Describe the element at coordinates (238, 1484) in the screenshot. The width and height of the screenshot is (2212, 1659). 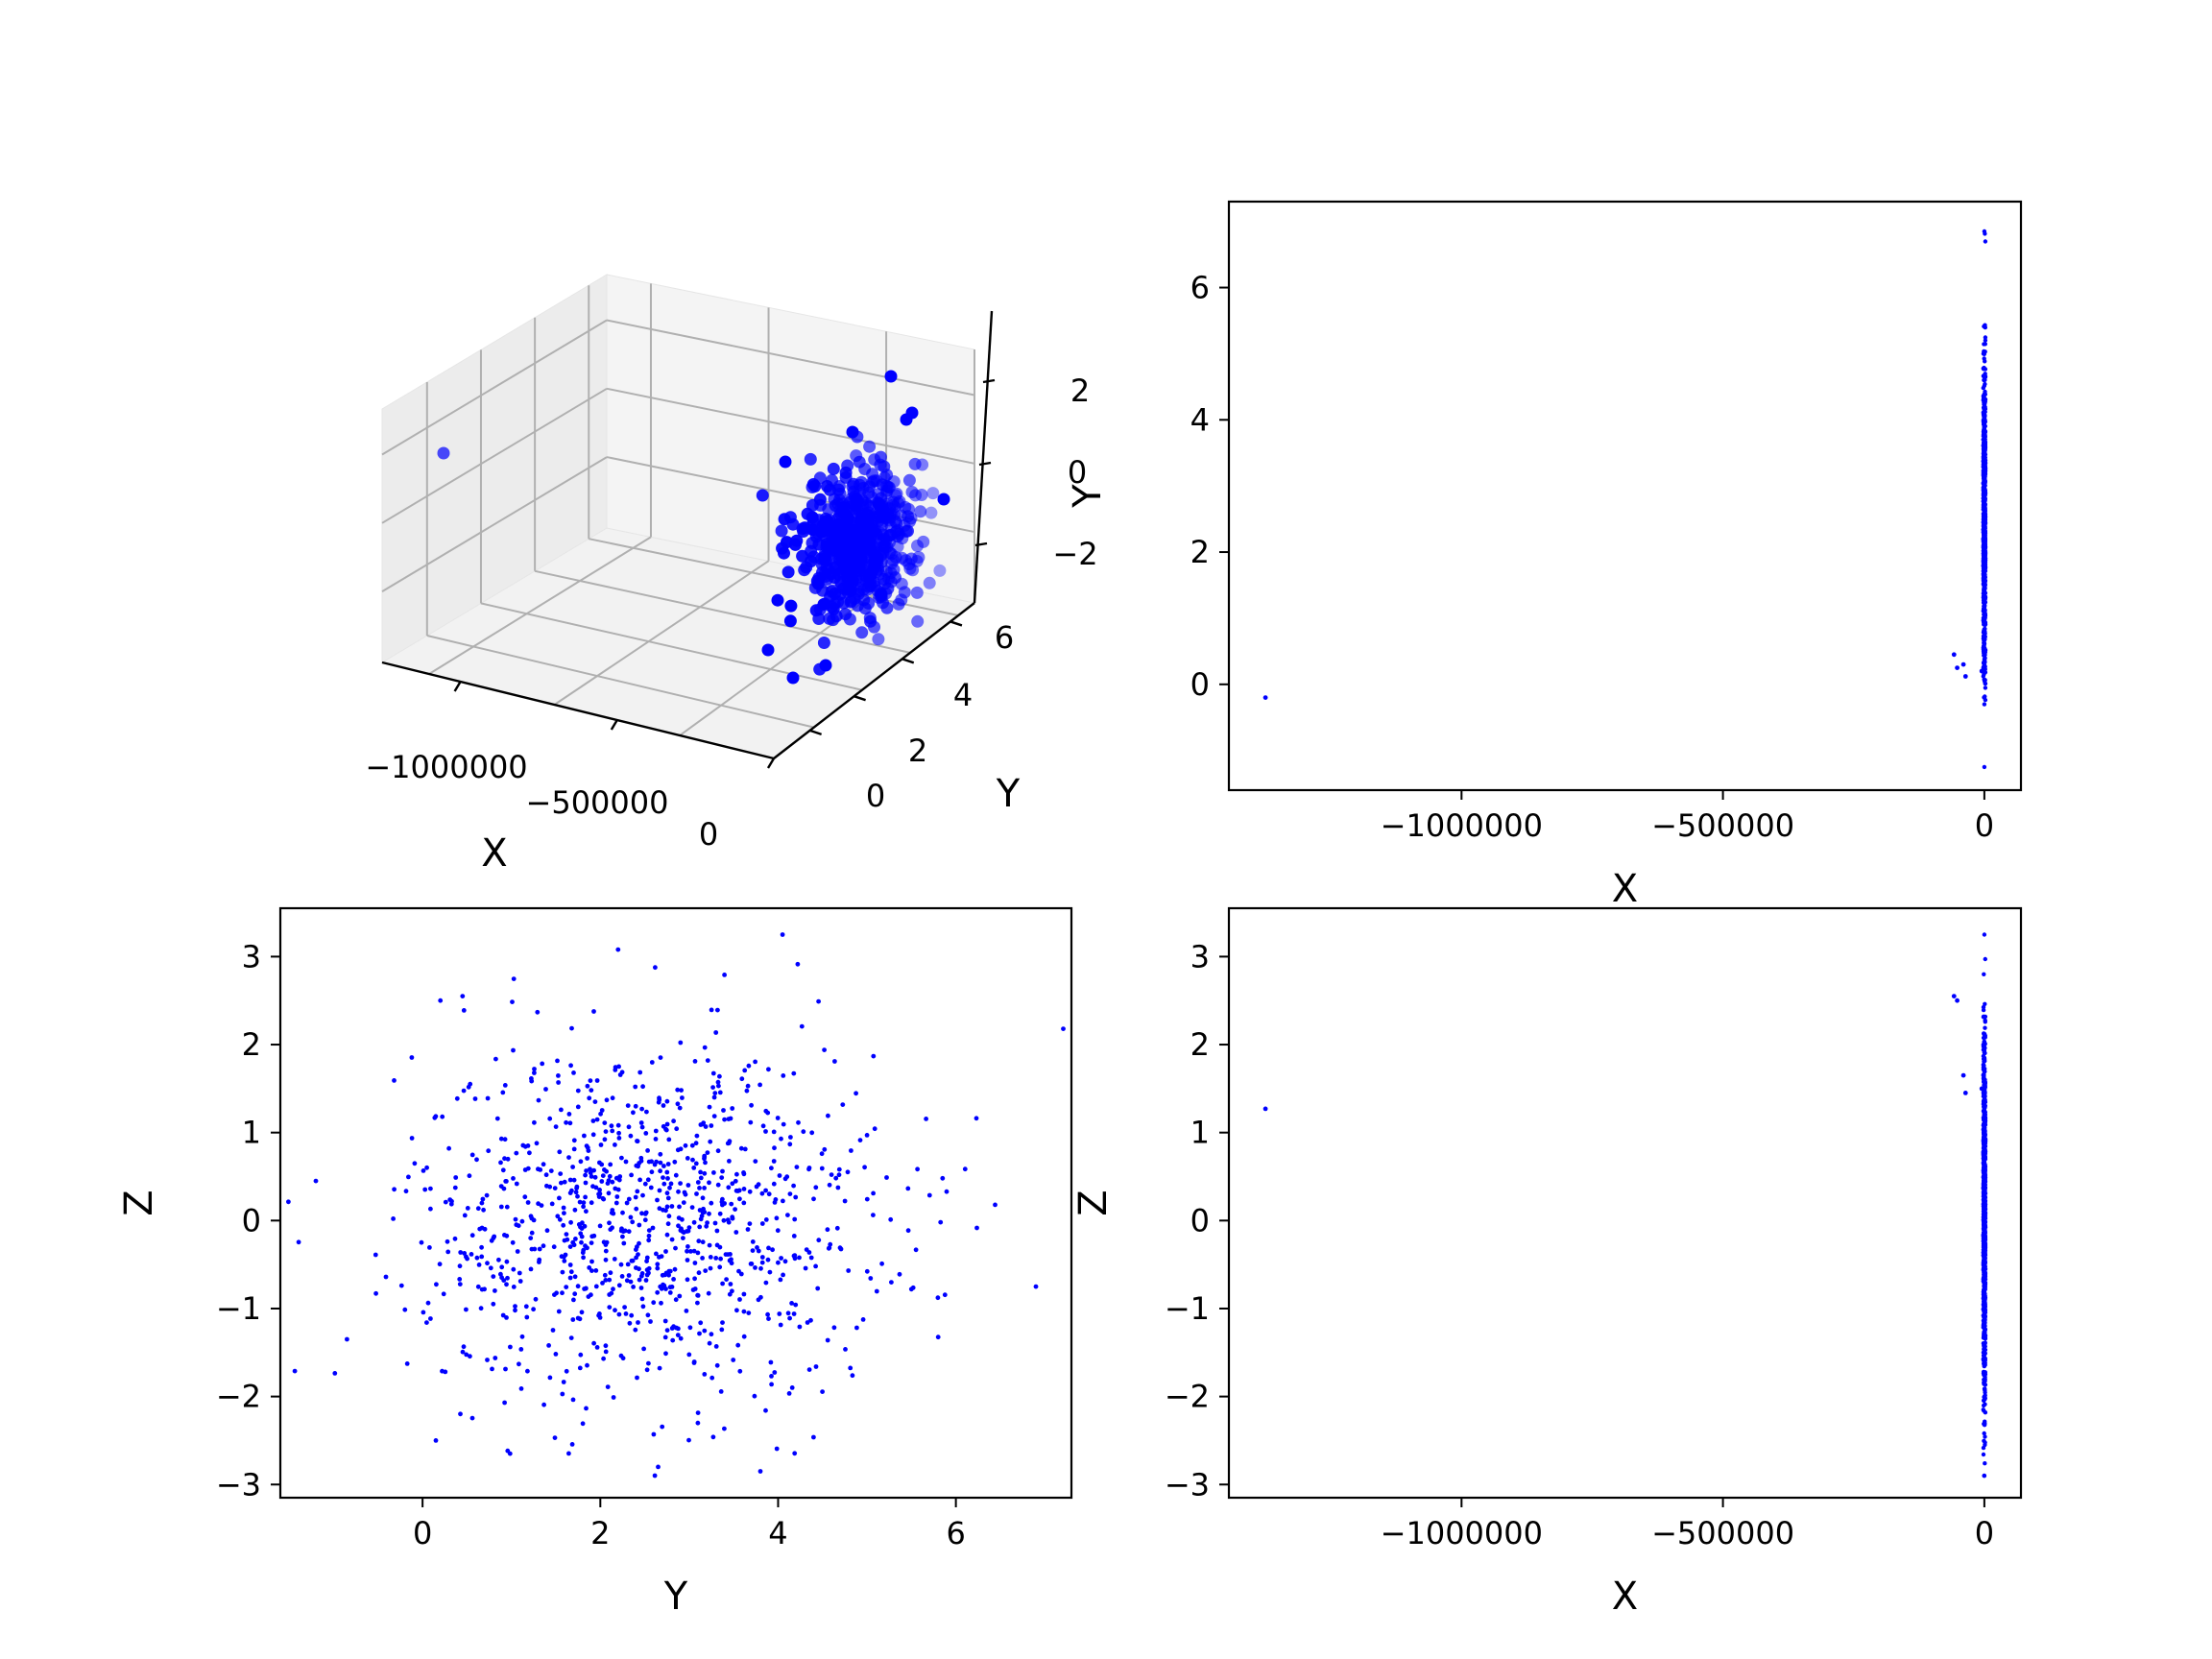
I see `y-tick-label: −3` at that location.